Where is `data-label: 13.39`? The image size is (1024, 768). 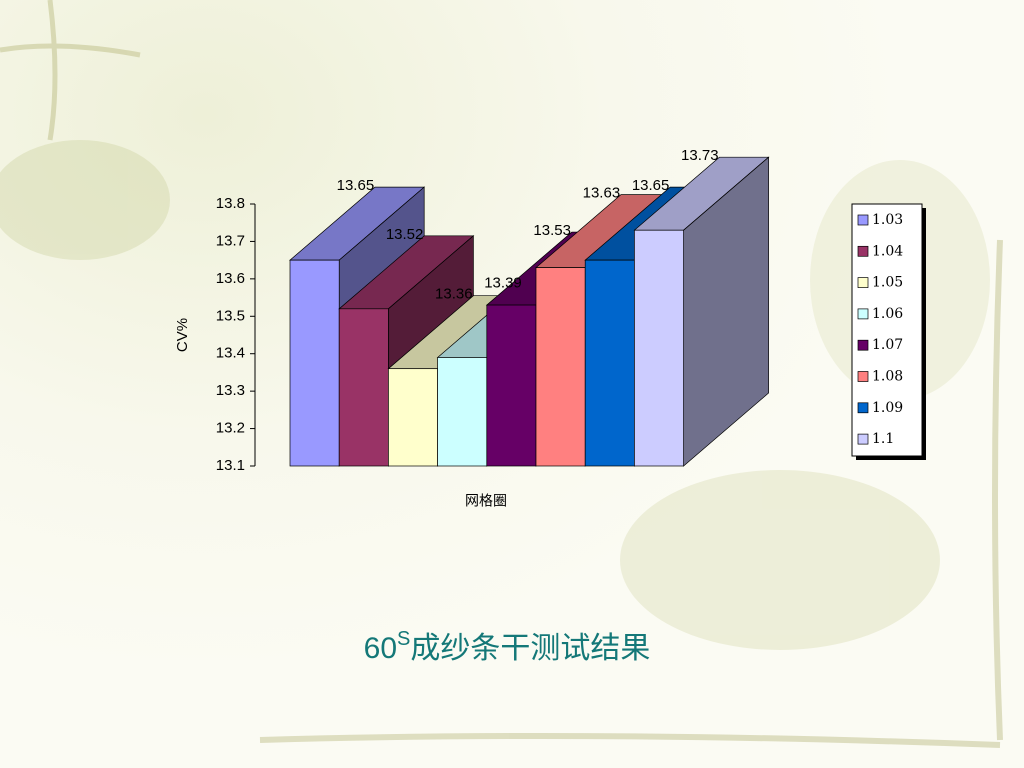
data-label: 13.39 is located at coordinates (503, 282).